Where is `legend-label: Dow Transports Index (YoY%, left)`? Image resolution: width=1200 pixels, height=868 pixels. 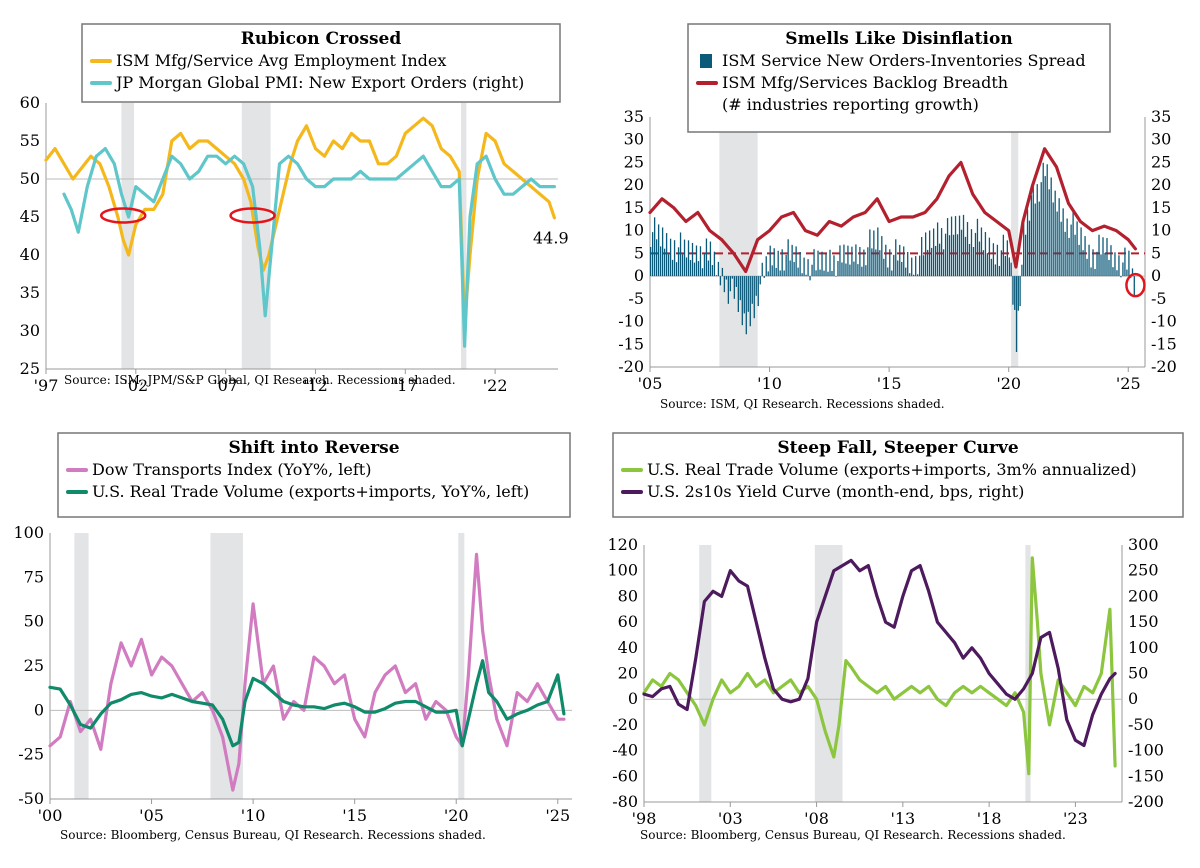 legend-label: Dow Transports Index (YoY%, left) is located at coordinates (231, 469).